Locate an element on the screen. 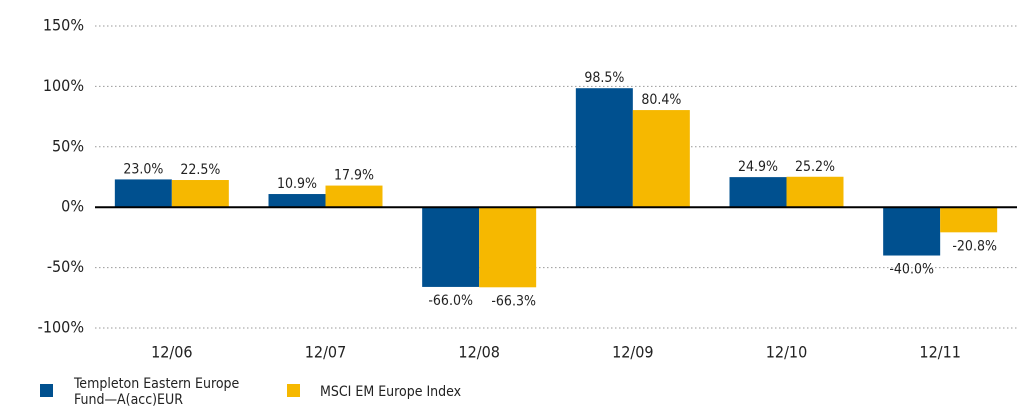  y-tick-label: -50% is located at coordinates (65, 266).